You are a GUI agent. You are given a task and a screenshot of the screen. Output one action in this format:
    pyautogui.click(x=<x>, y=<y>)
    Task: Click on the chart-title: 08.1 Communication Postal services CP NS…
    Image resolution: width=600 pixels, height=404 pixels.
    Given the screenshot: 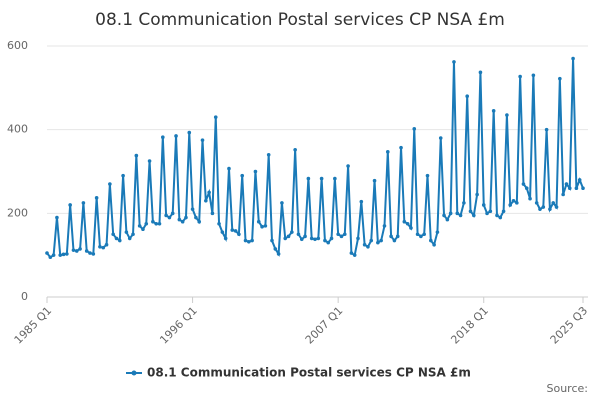 What is the action you would take?
    pyautogui.click(x=300, y=20)
    